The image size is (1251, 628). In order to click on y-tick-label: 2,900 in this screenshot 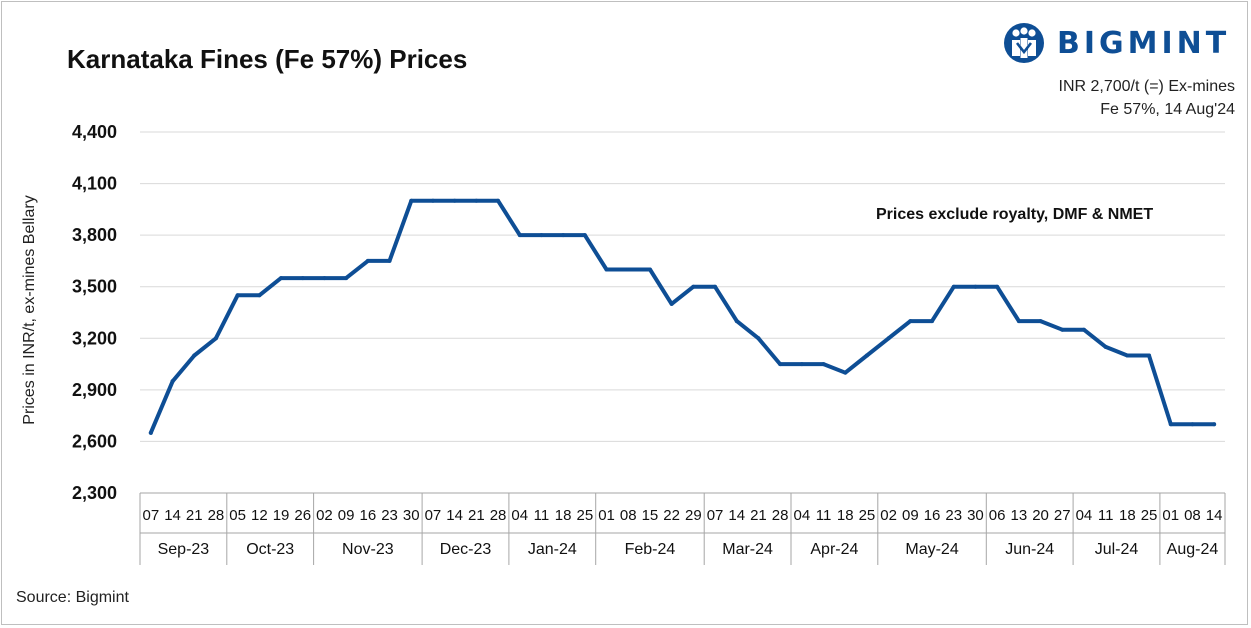, I will do `click(94, 390)`.